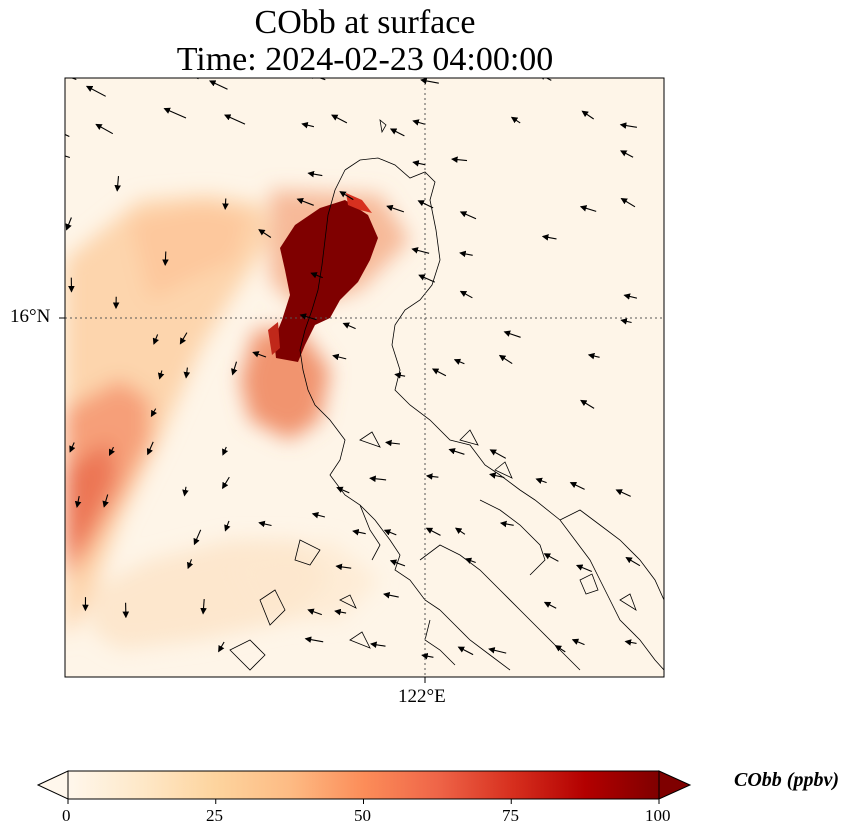 Image resolution: width=854 pixels, height=836 pixels. Describe the element at coordinates (52, 785) in the screenshot. I see `colorbar-extend-min` at that location.